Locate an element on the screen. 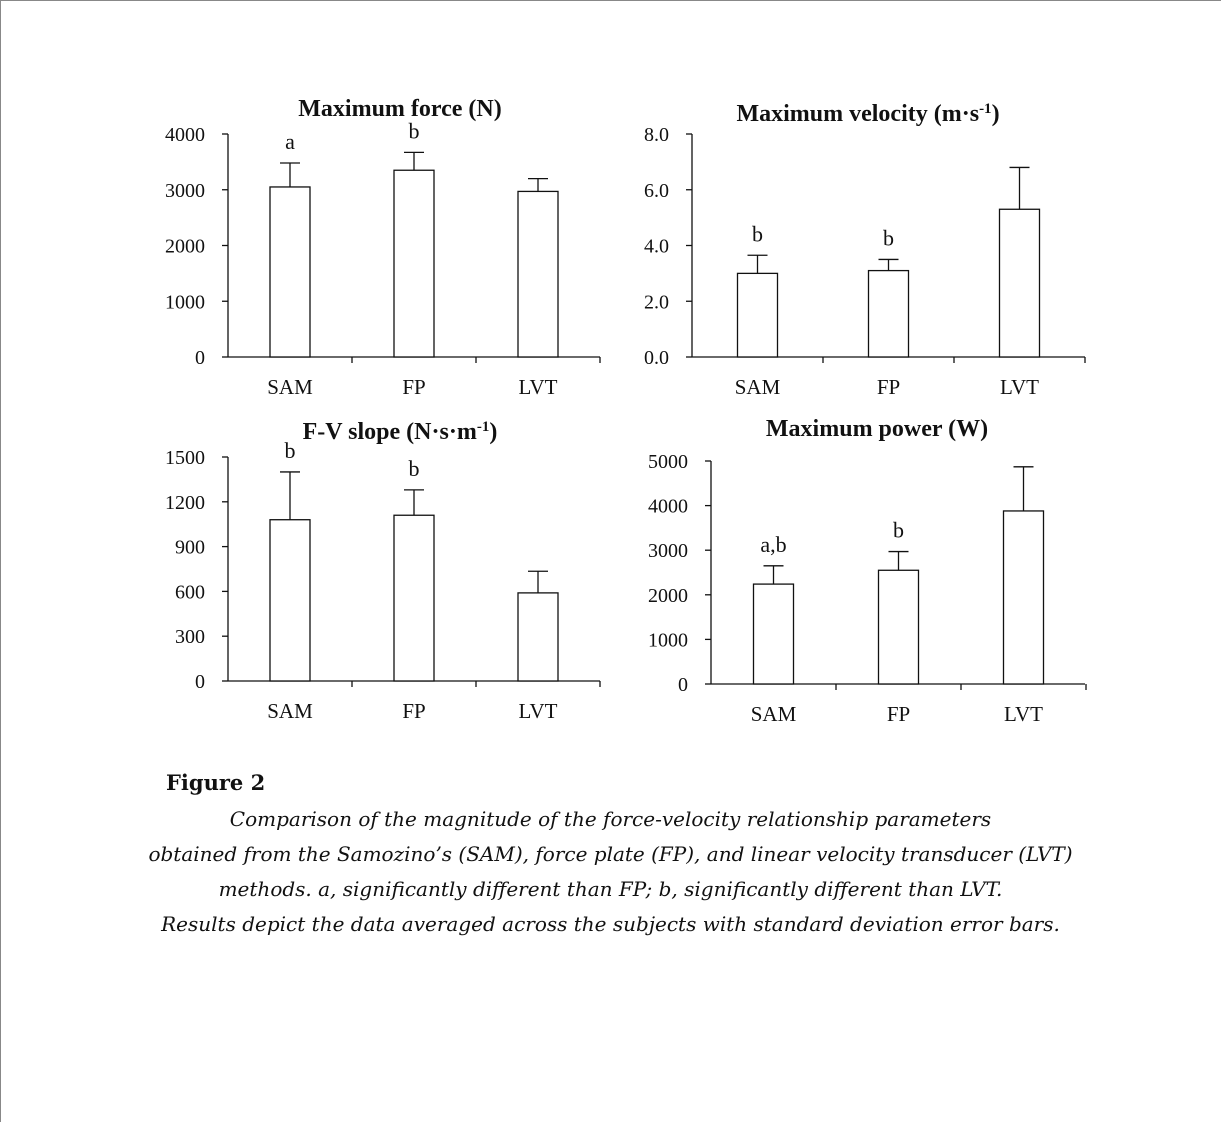 This screenshot has height=1122, width=1221. chart-4-category-label: SAM is located at coordinates (774, 714).